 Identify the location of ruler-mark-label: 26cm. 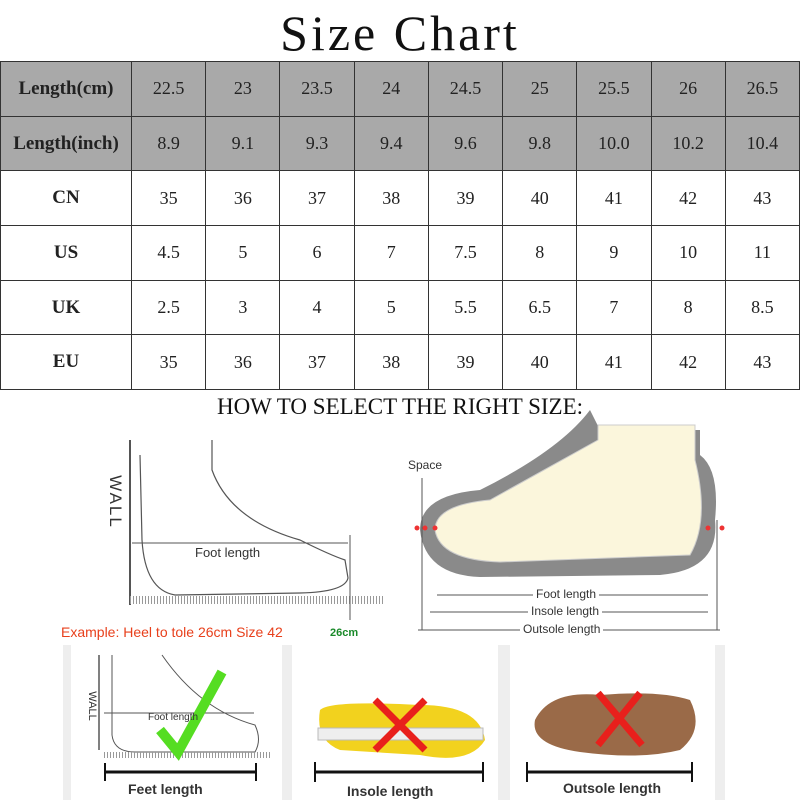
(344, 633).